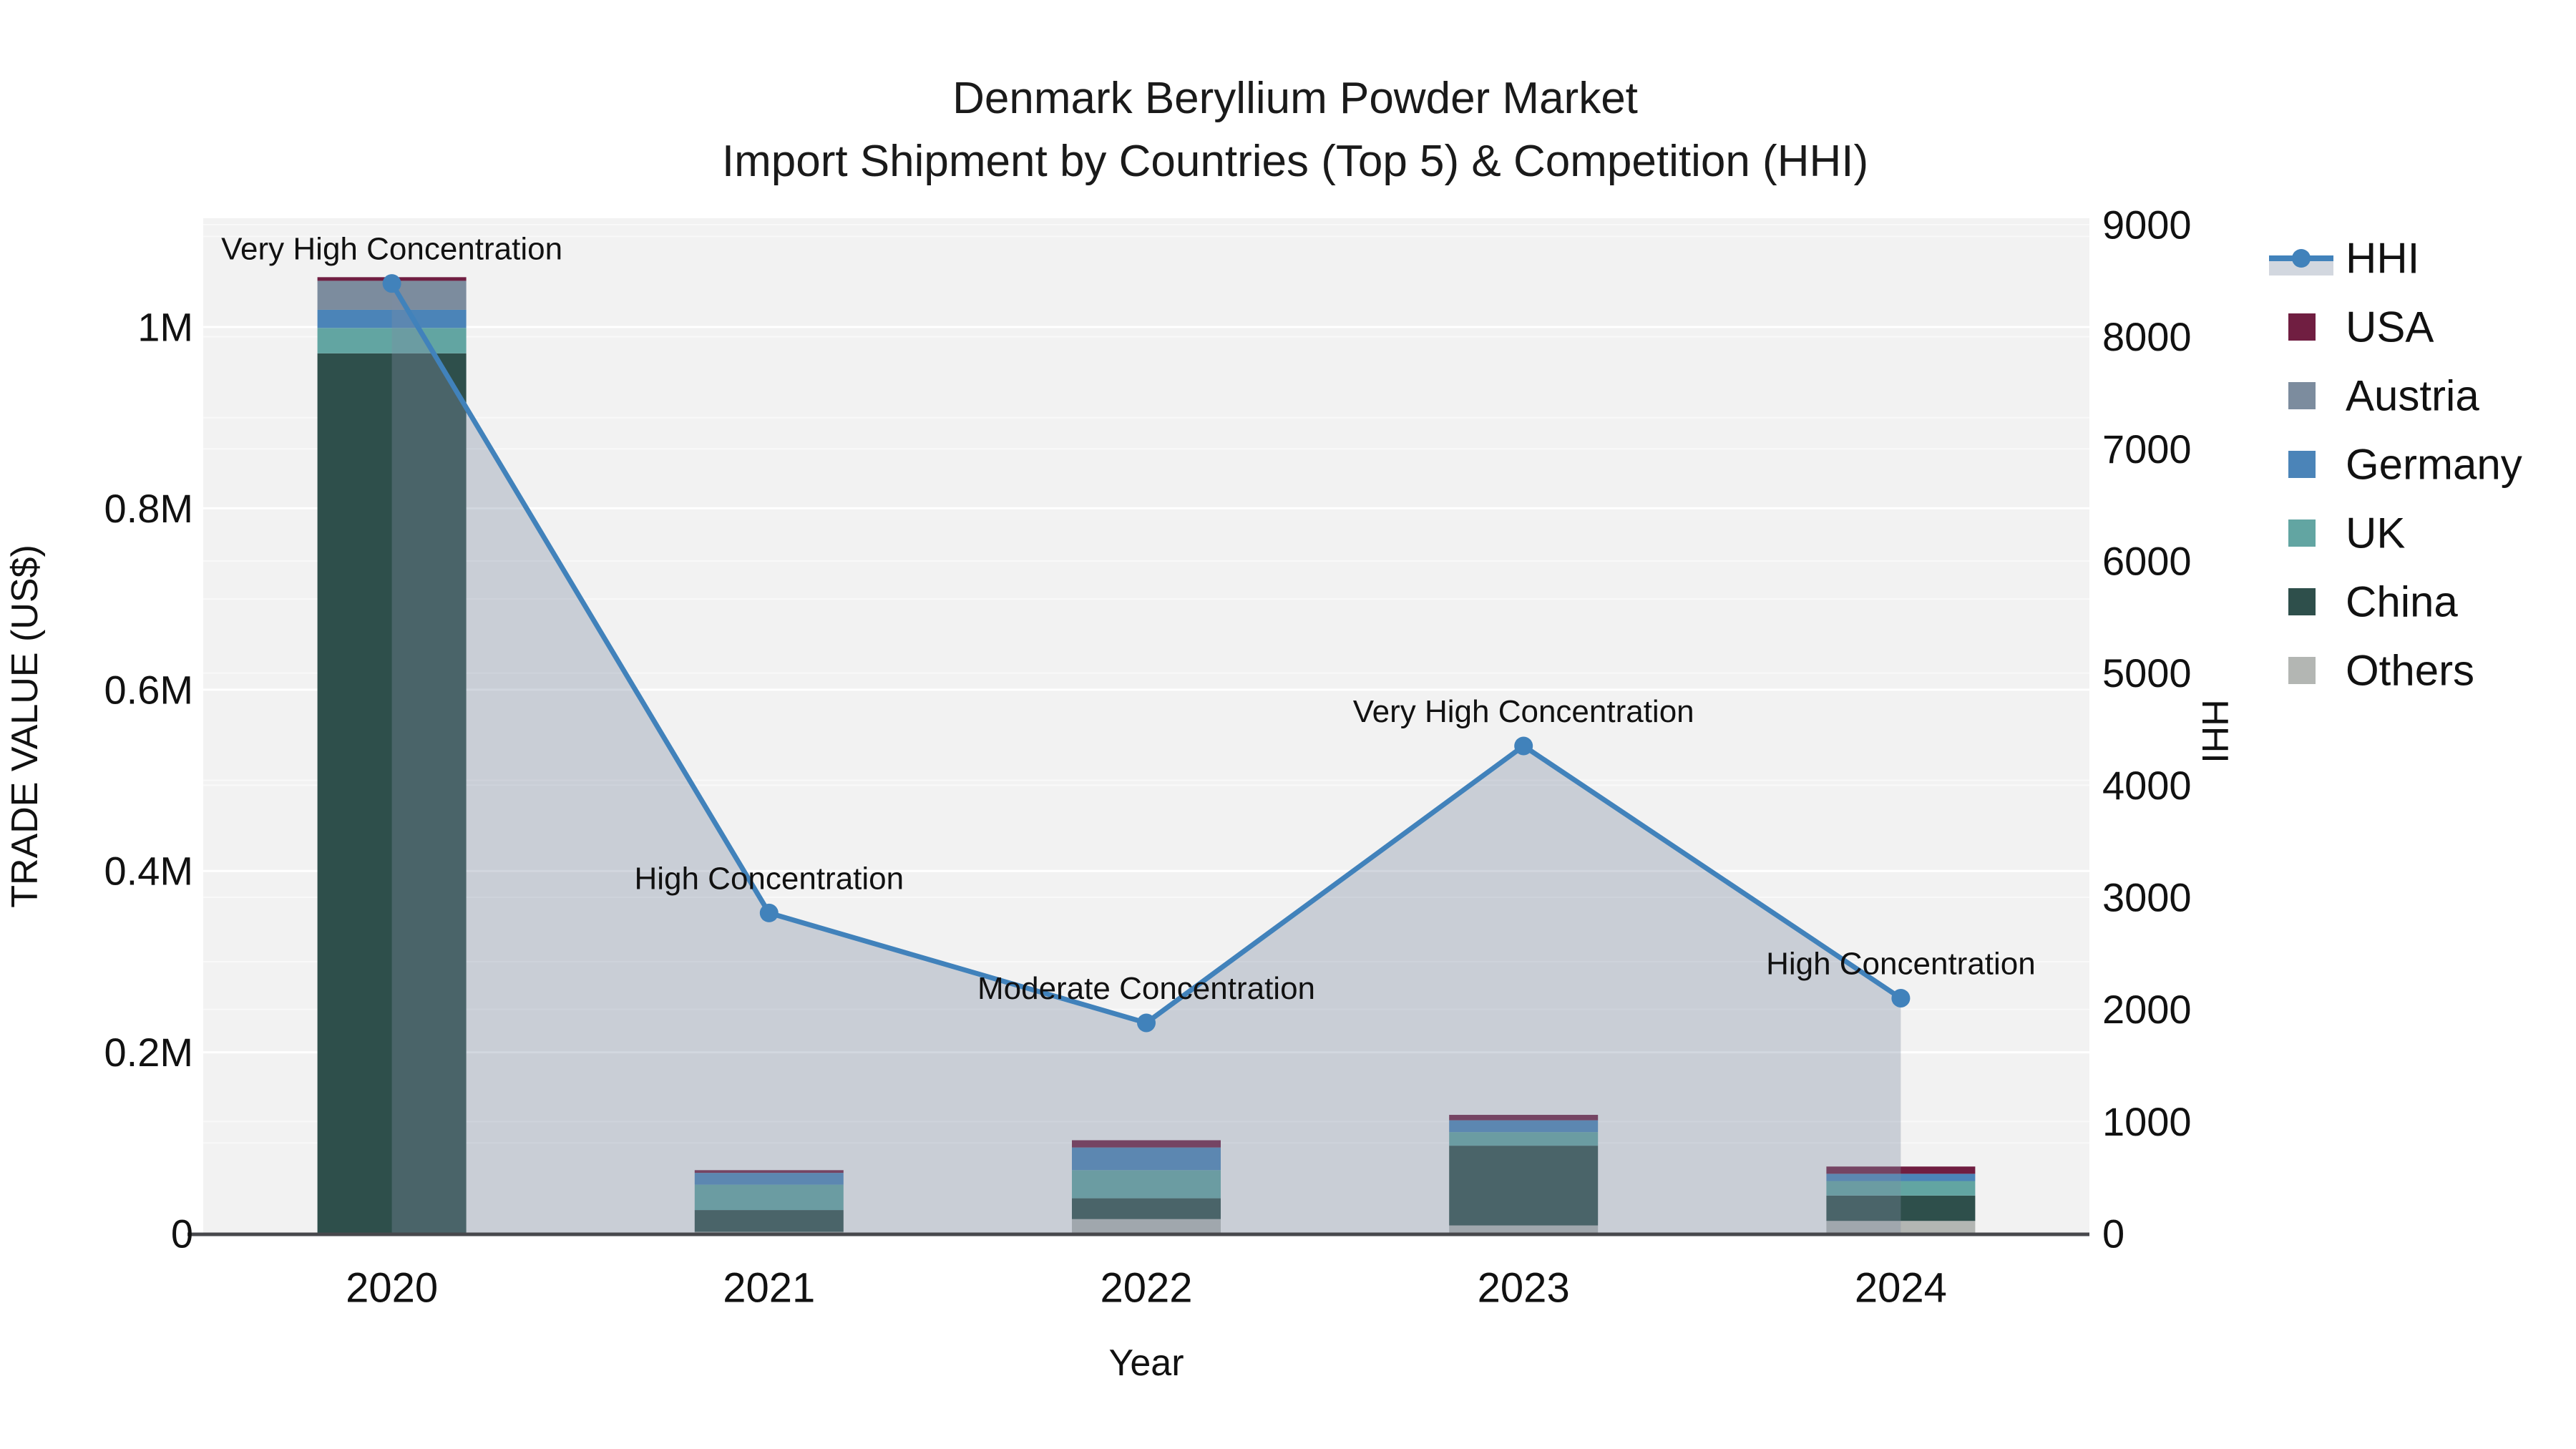 The height and width of the screenshot is (1449, 2576). I want to click on legend-swatch-usa, so click(2302, 327).